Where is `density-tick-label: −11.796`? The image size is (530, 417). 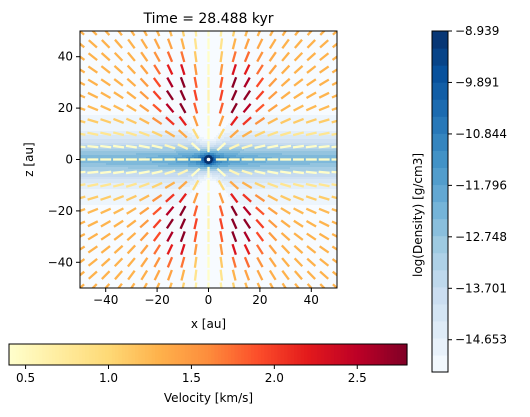
density-tick-label: −11.796 is located at coordinates (481, 185).